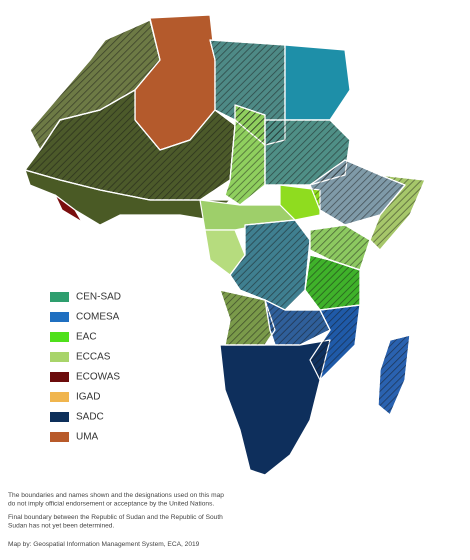 This screenshot has width=470, height=560. Describe the element at coordinates (87, 437) in the screenshot. I see `legend-label: UMA` at that location.